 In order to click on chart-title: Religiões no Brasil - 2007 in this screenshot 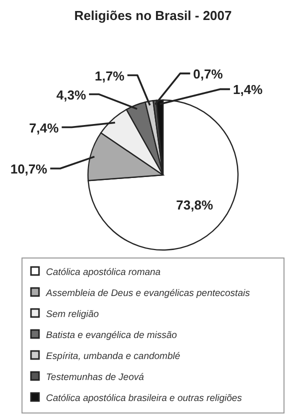, I will do `click(153, 15)`.